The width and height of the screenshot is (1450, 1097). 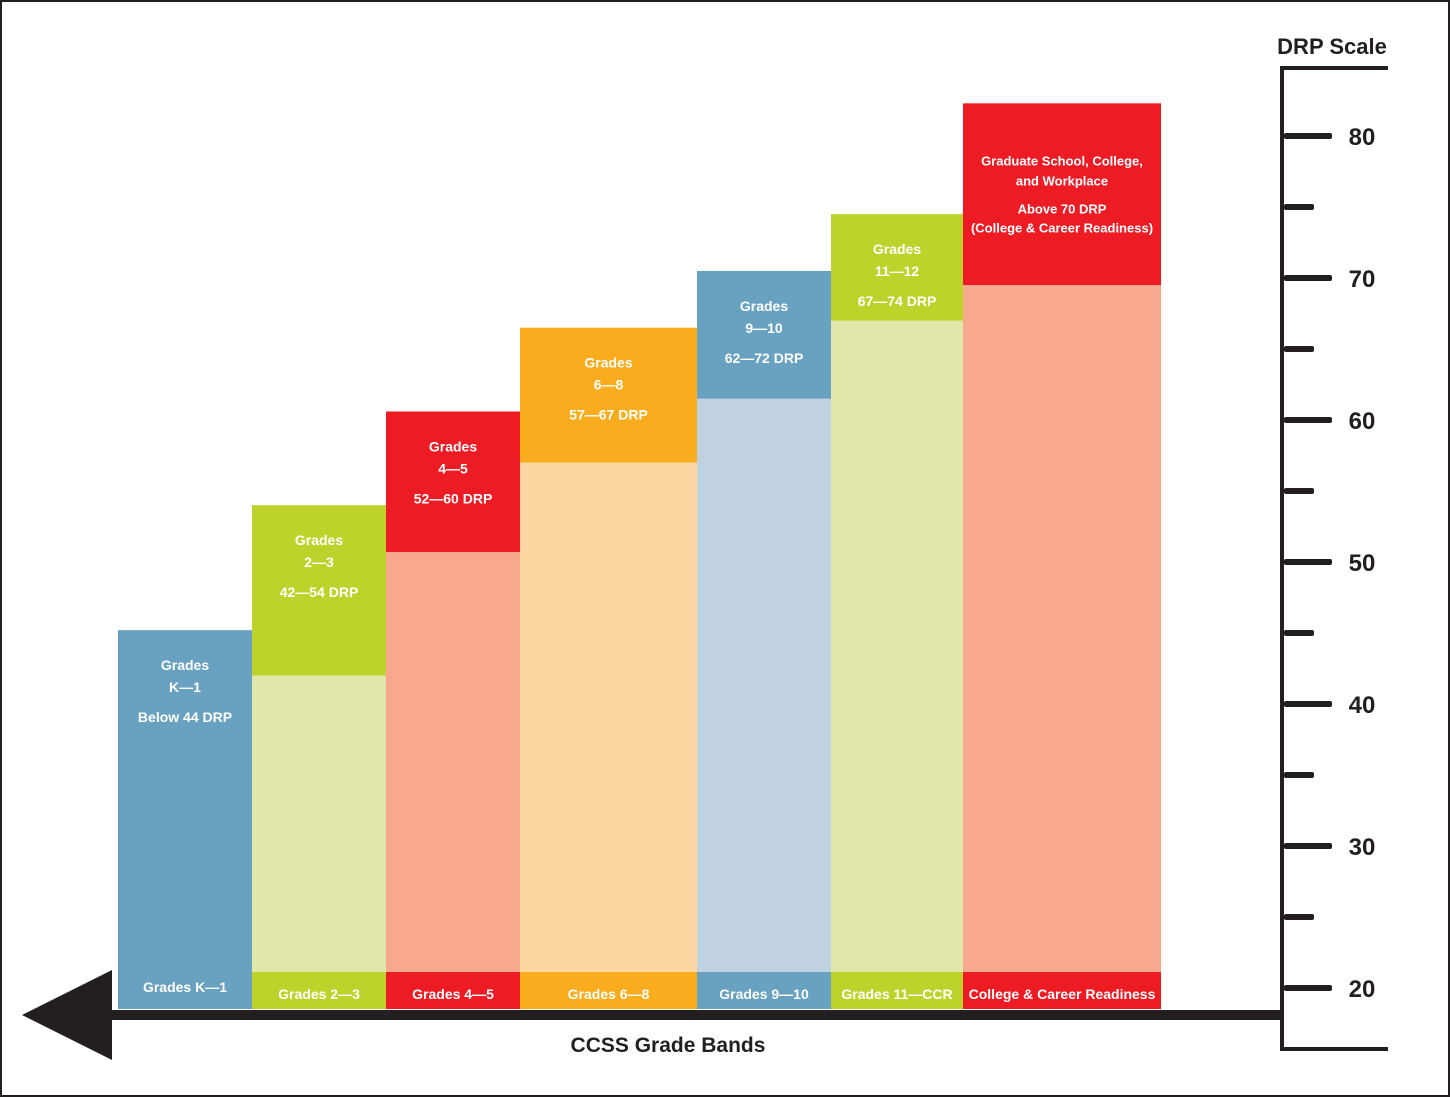 What do you see at coordinates (608, 415) in the screenshot?
I see `bar-range-label: 57—67 DRP` at bounding box center [608, 415].